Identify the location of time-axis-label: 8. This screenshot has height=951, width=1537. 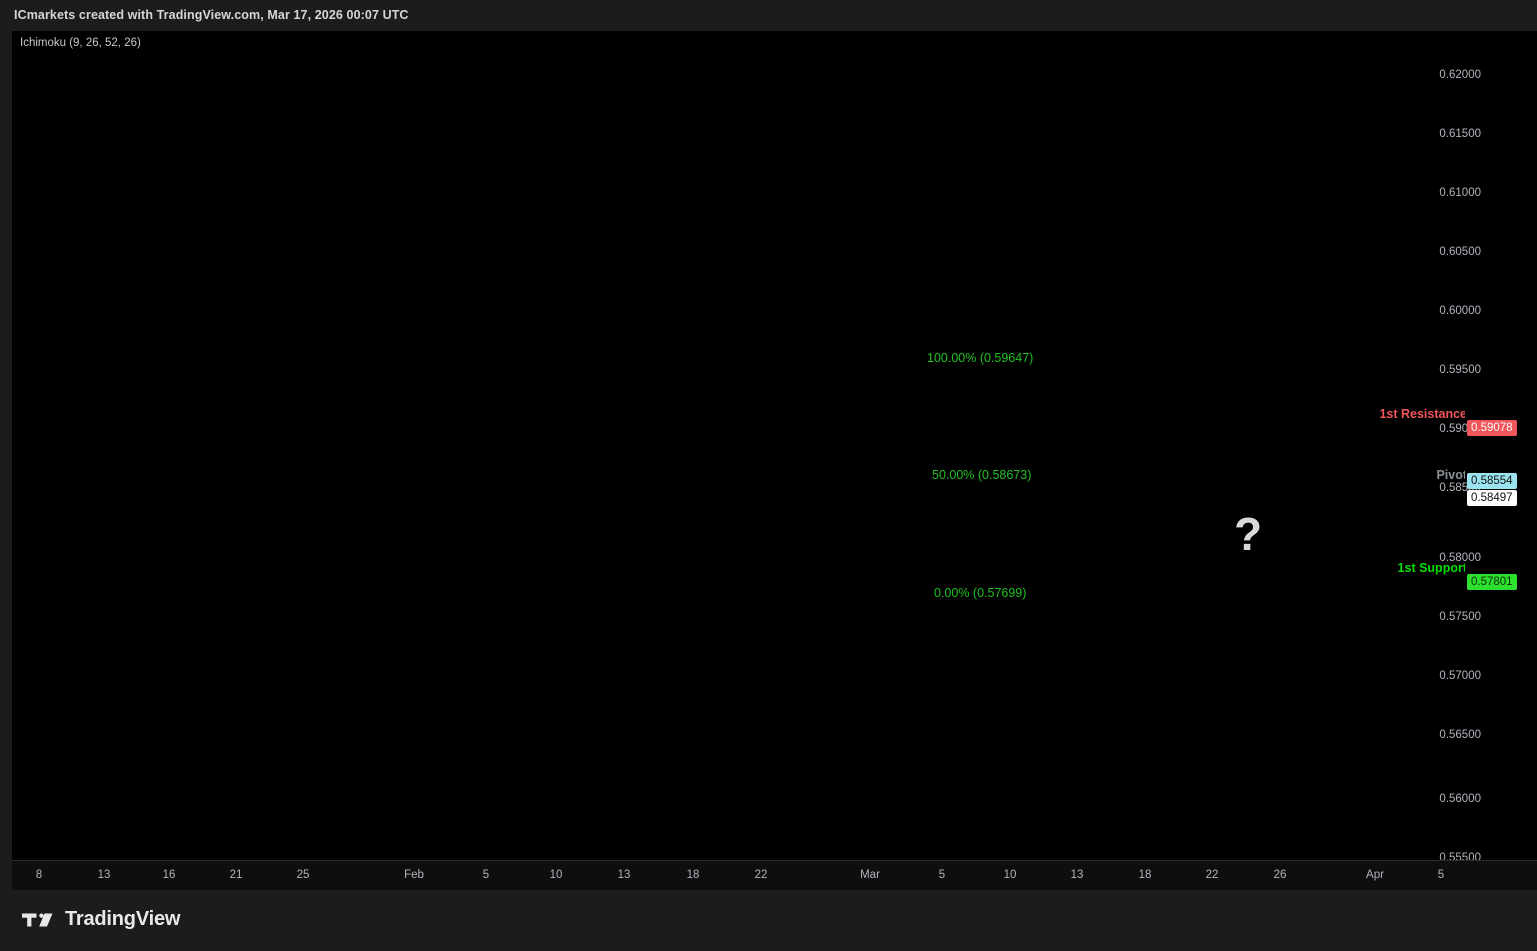
(39, 875).